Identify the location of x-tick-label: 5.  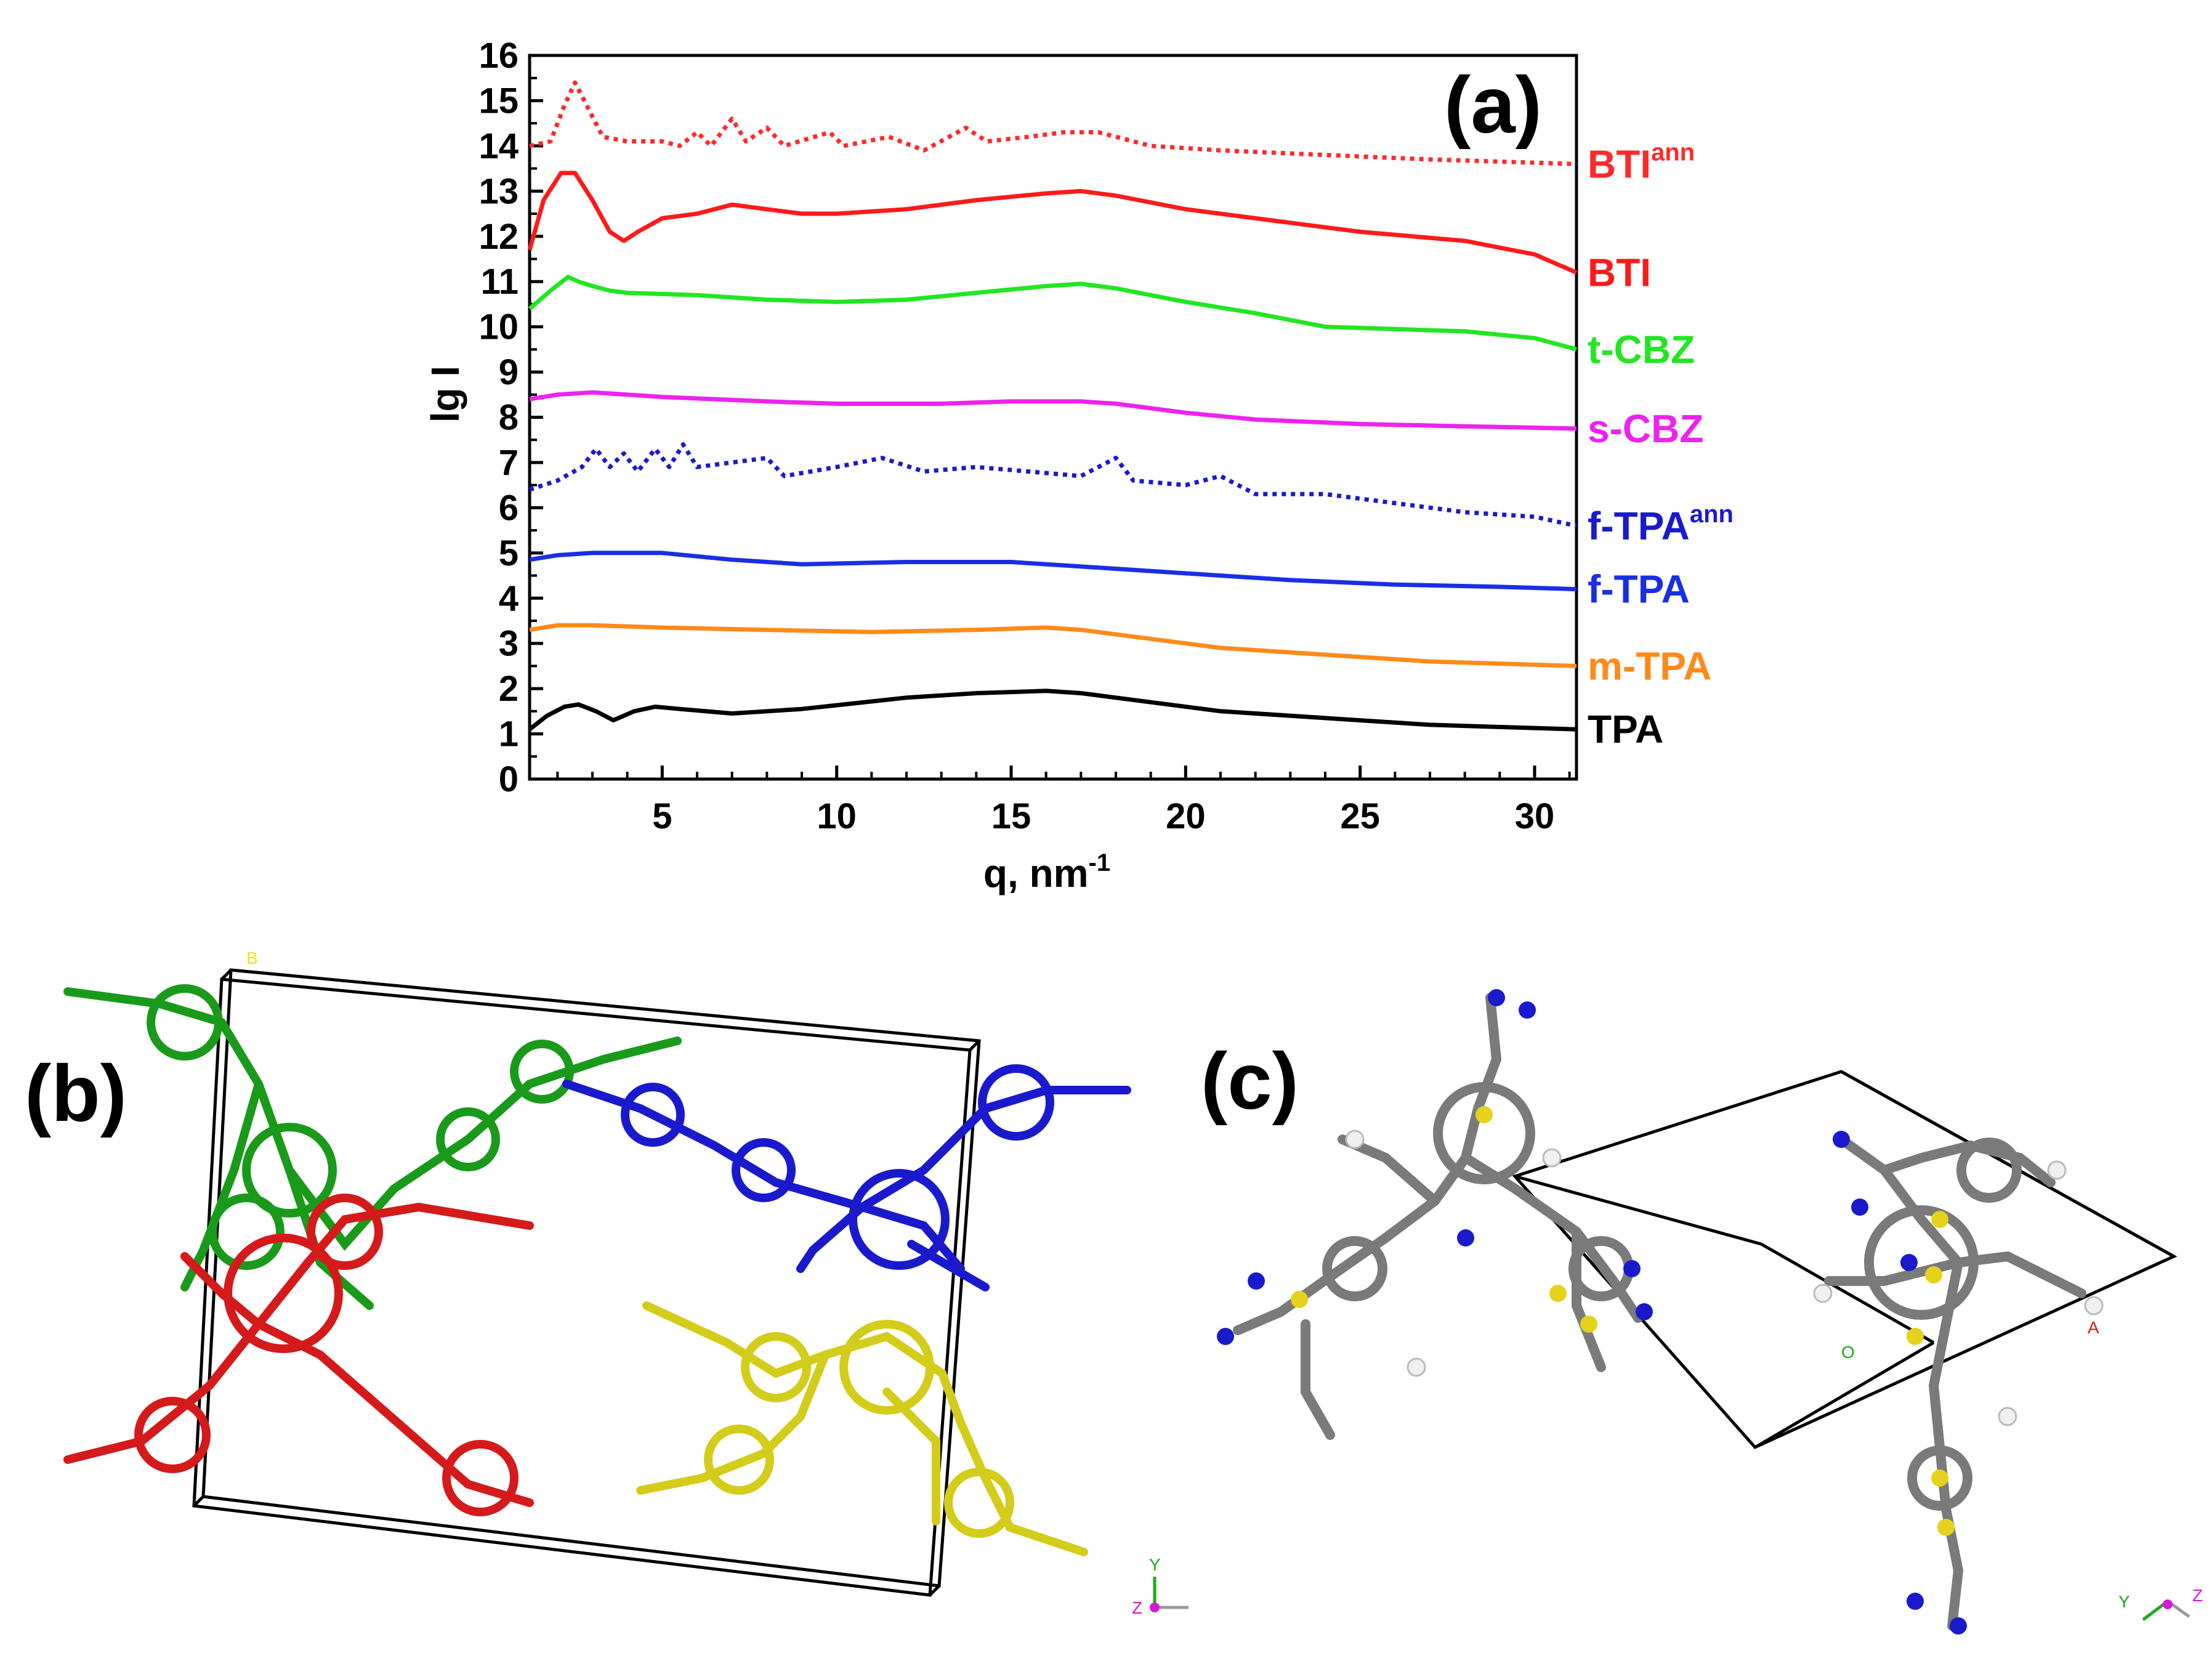
(662, 816).